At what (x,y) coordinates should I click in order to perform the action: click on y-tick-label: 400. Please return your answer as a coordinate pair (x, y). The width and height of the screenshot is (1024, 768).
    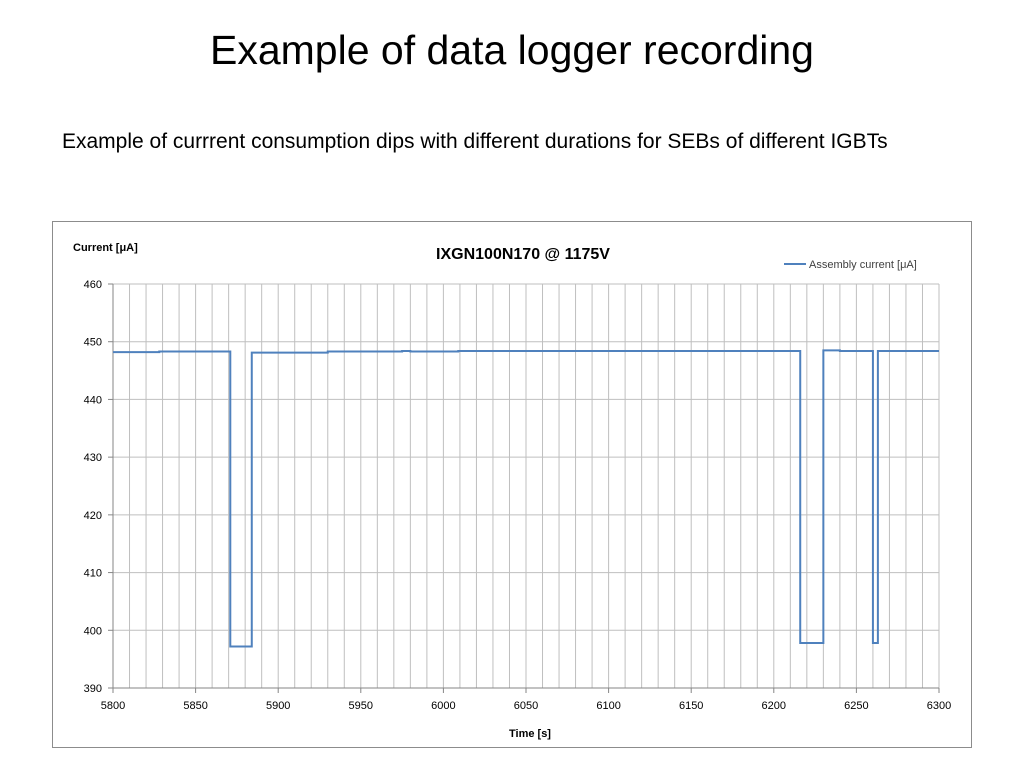
    Looking at the image, I should click on (93, 631).